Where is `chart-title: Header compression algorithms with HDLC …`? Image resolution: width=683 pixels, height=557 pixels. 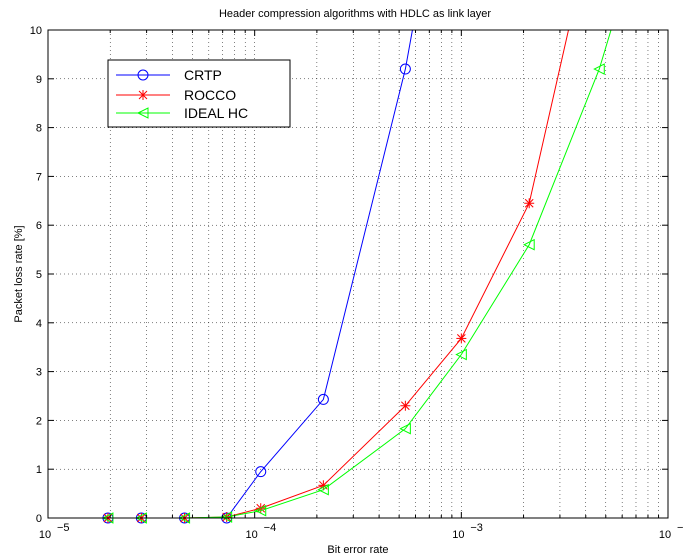
chart-title: Header compression algorithms with HDLC … is located at coordinates (355, 14).